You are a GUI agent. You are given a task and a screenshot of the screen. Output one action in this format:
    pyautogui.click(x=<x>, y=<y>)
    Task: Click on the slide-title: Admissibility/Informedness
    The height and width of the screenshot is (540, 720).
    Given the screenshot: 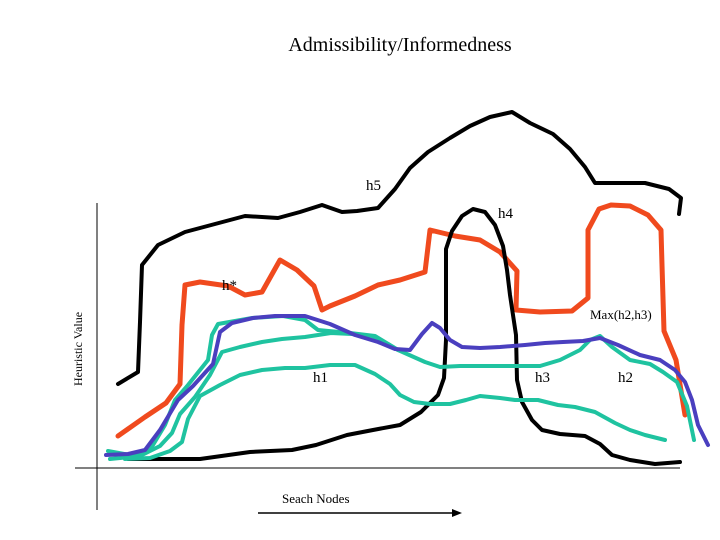 What is the action you would take?
    pyautogui.click(x=400, y=45)
    